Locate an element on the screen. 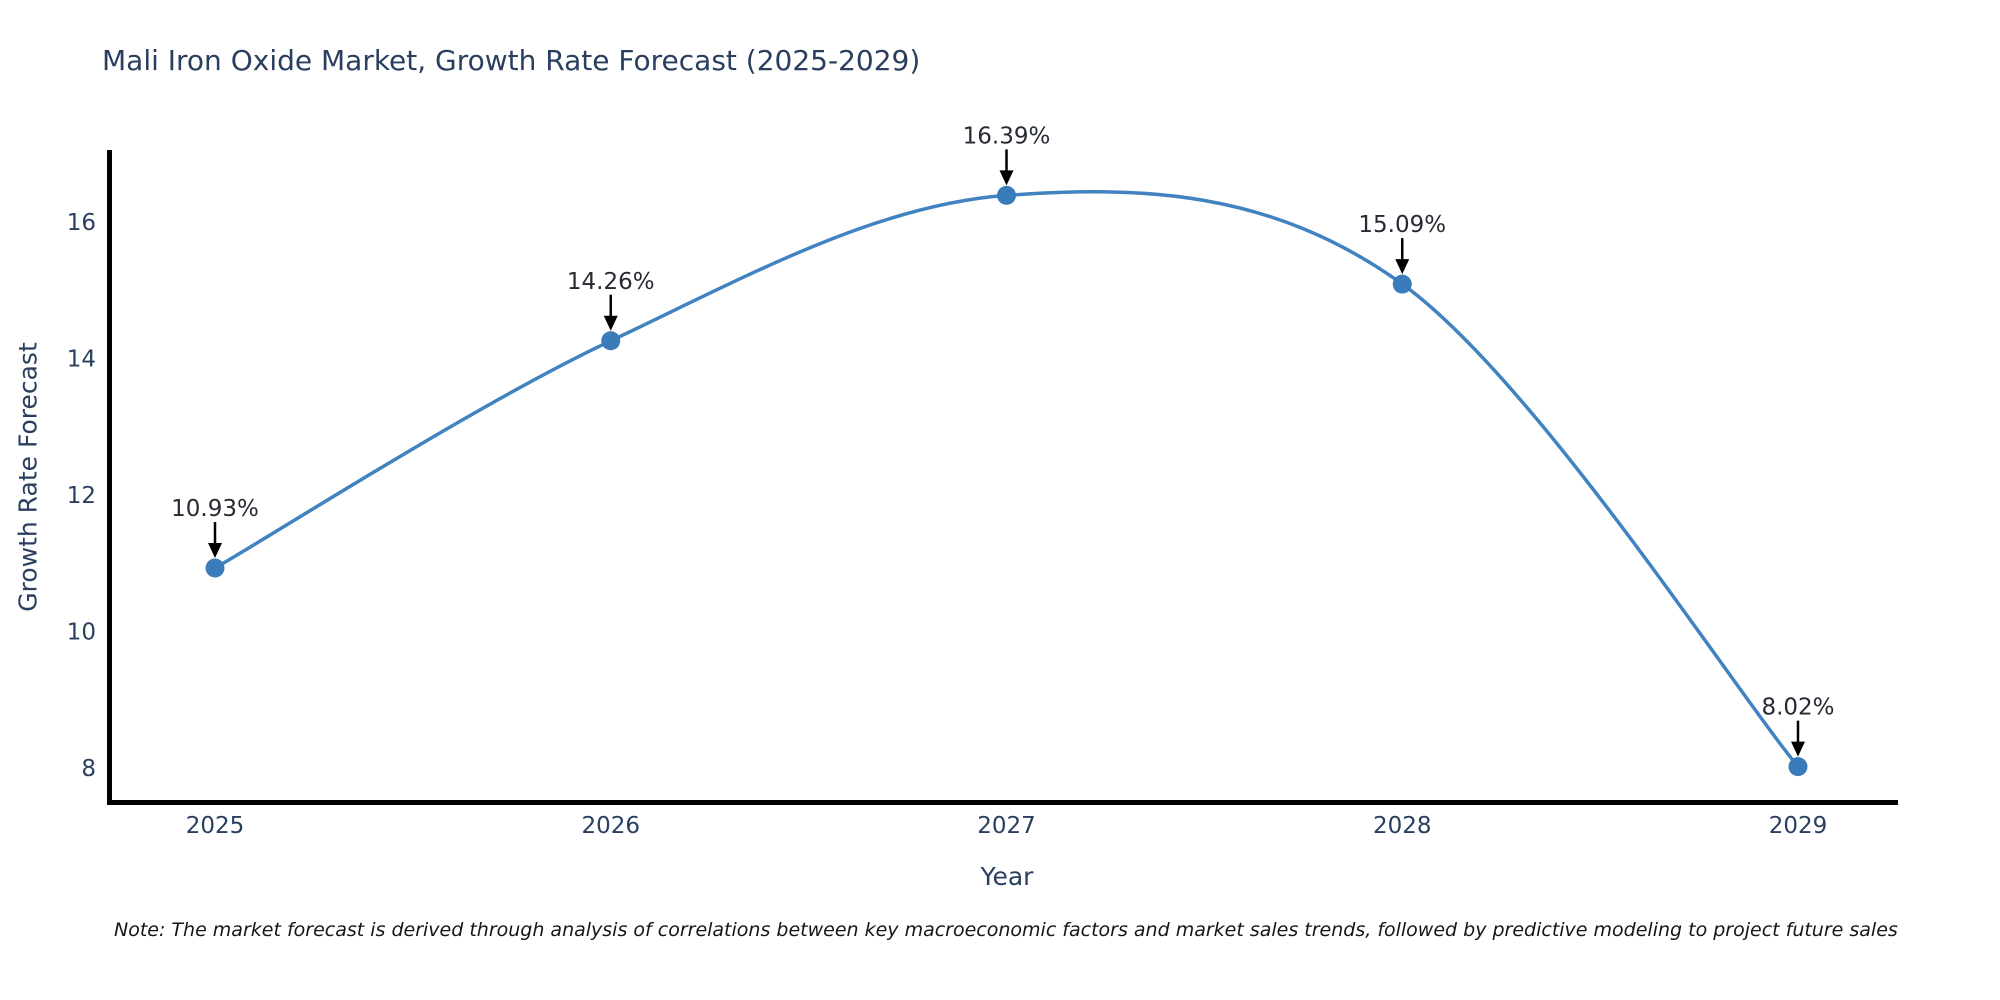 The image size is (2000, 1000). x-tick-label: 2026 is located at coordinates (610, 826).